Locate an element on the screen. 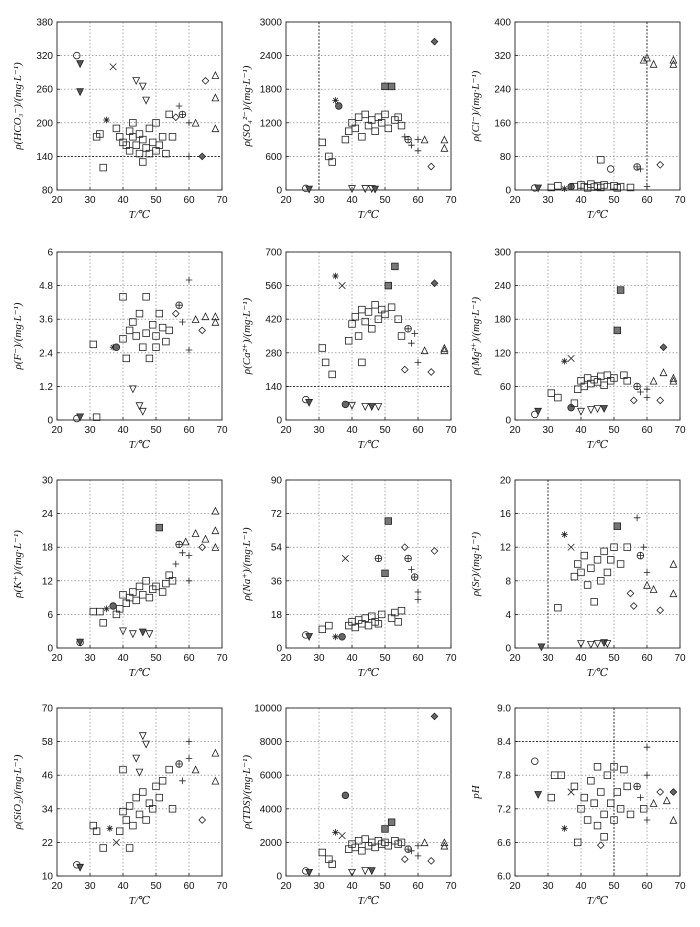 The height and width of the screenshot is (927, 700). y-axis-label: ρ(Sr)/(mg·L⁻¹) is located at coordinates (476, 565).